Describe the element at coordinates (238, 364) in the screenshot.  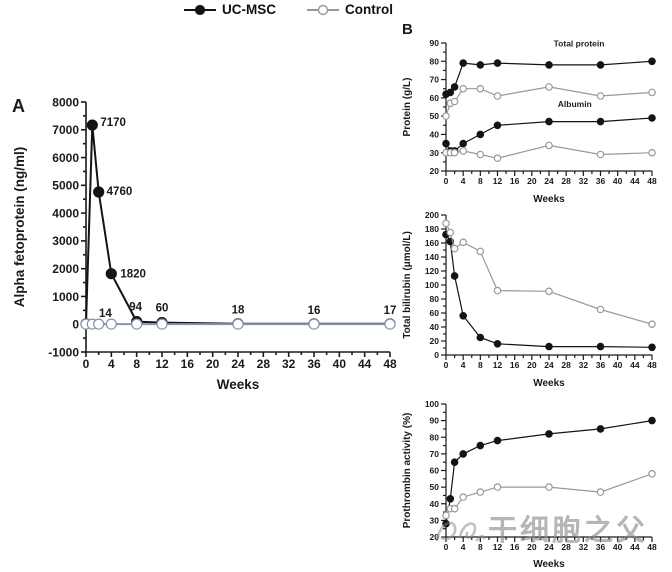
I see `svg-text: 24` at that location.